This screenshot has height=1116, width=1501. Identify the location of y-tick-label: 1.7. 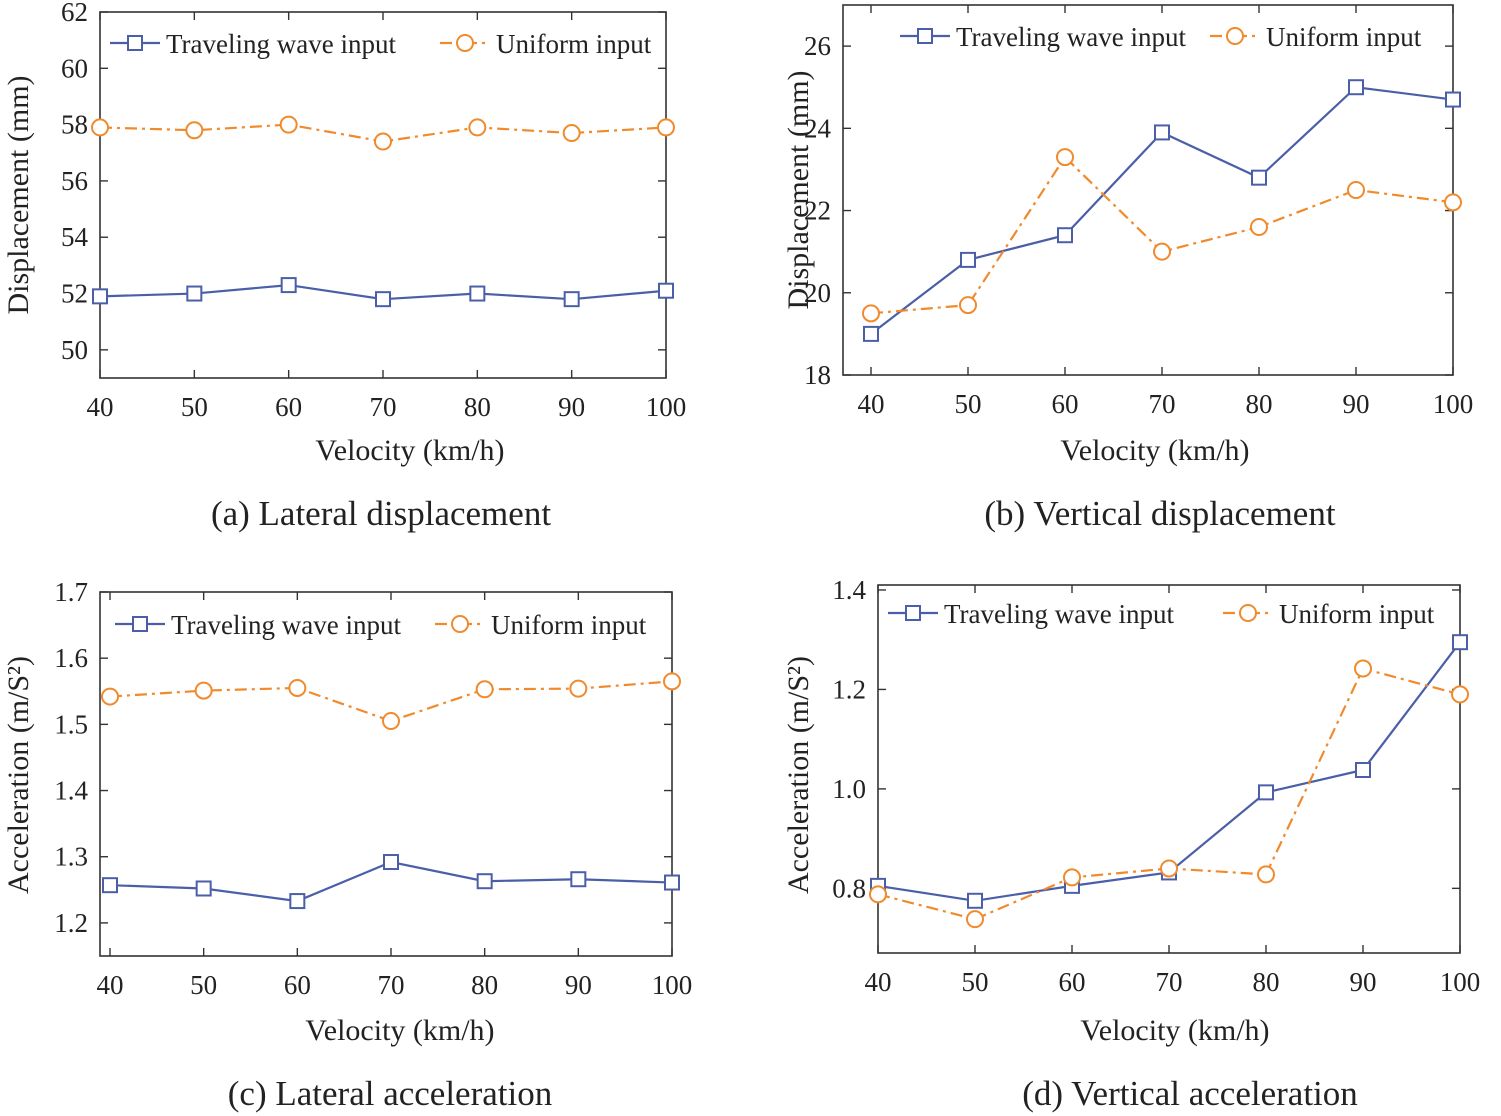
(71, 592).